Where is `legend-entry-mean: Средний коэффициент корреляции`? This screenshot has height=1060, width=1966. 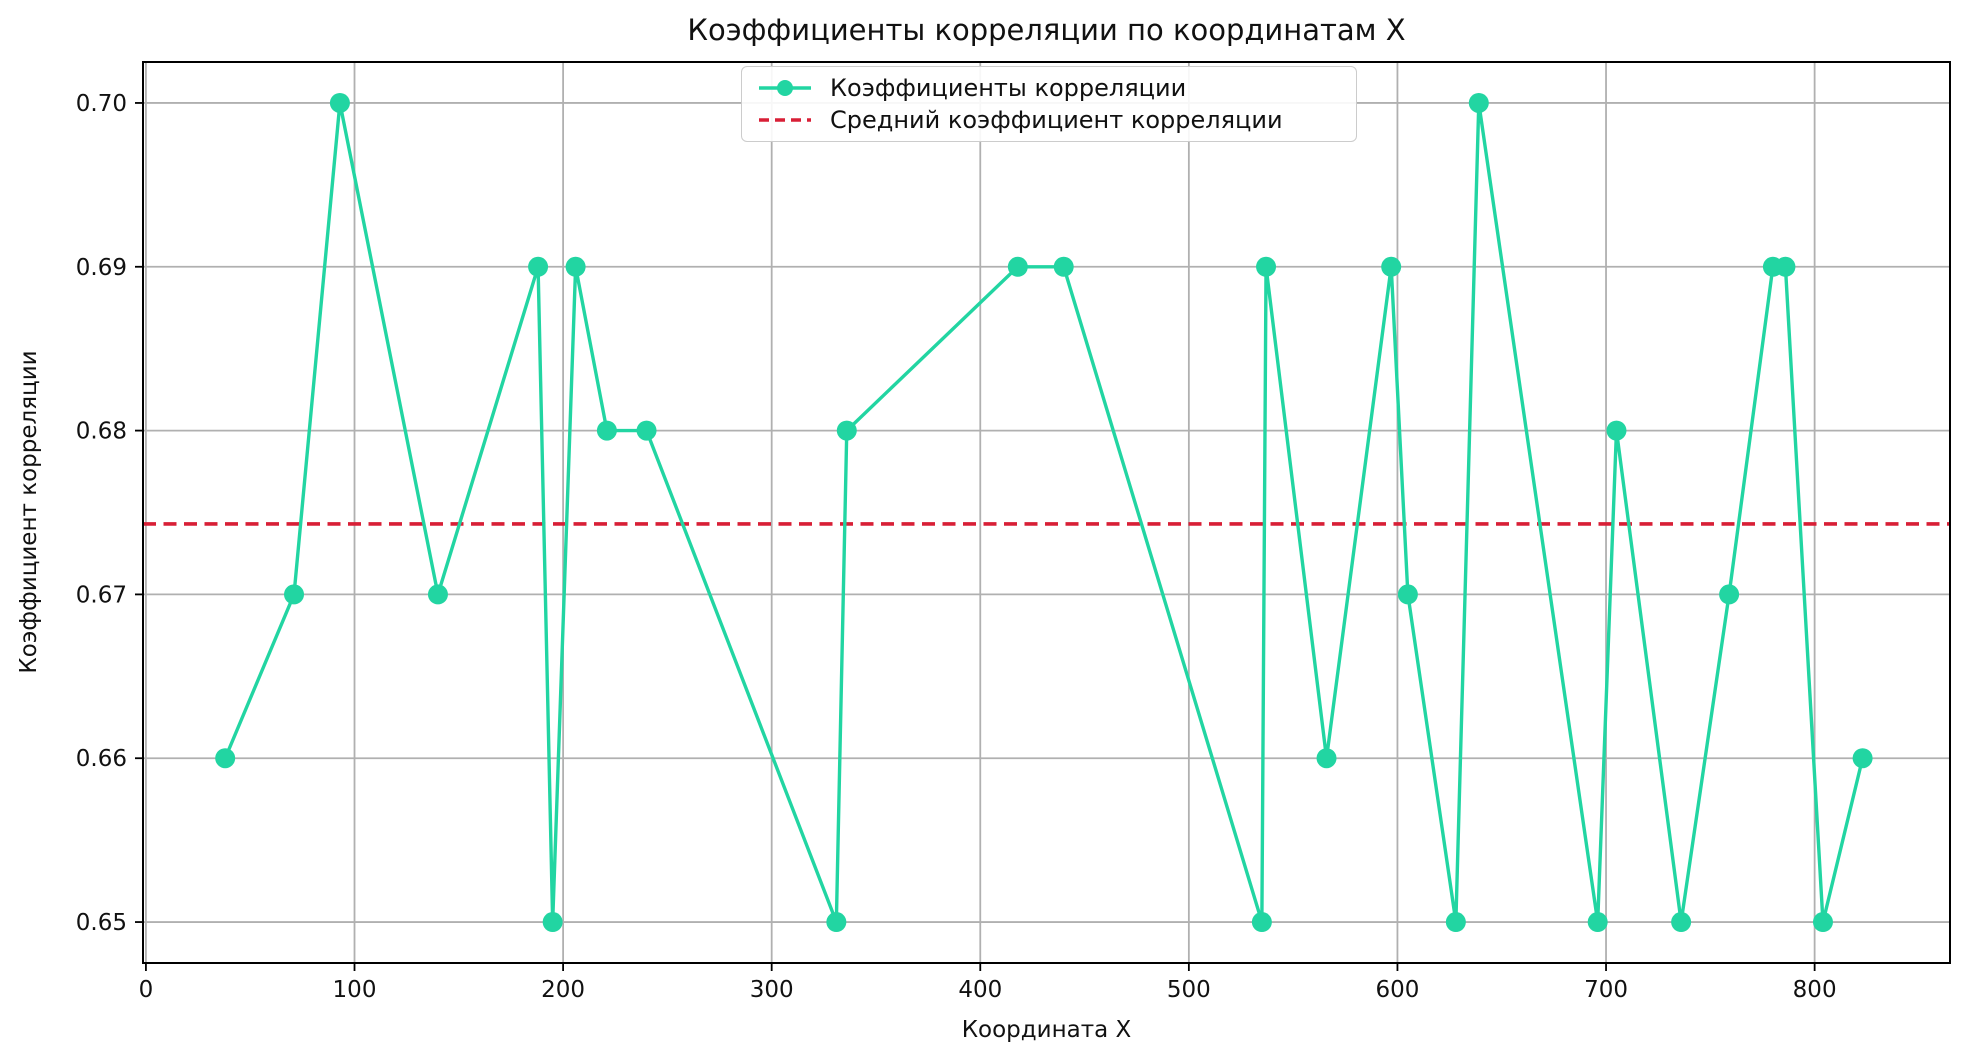 legend-entry-mean: Средний коэффициент корреляции is located at coordinates (1049, 120).